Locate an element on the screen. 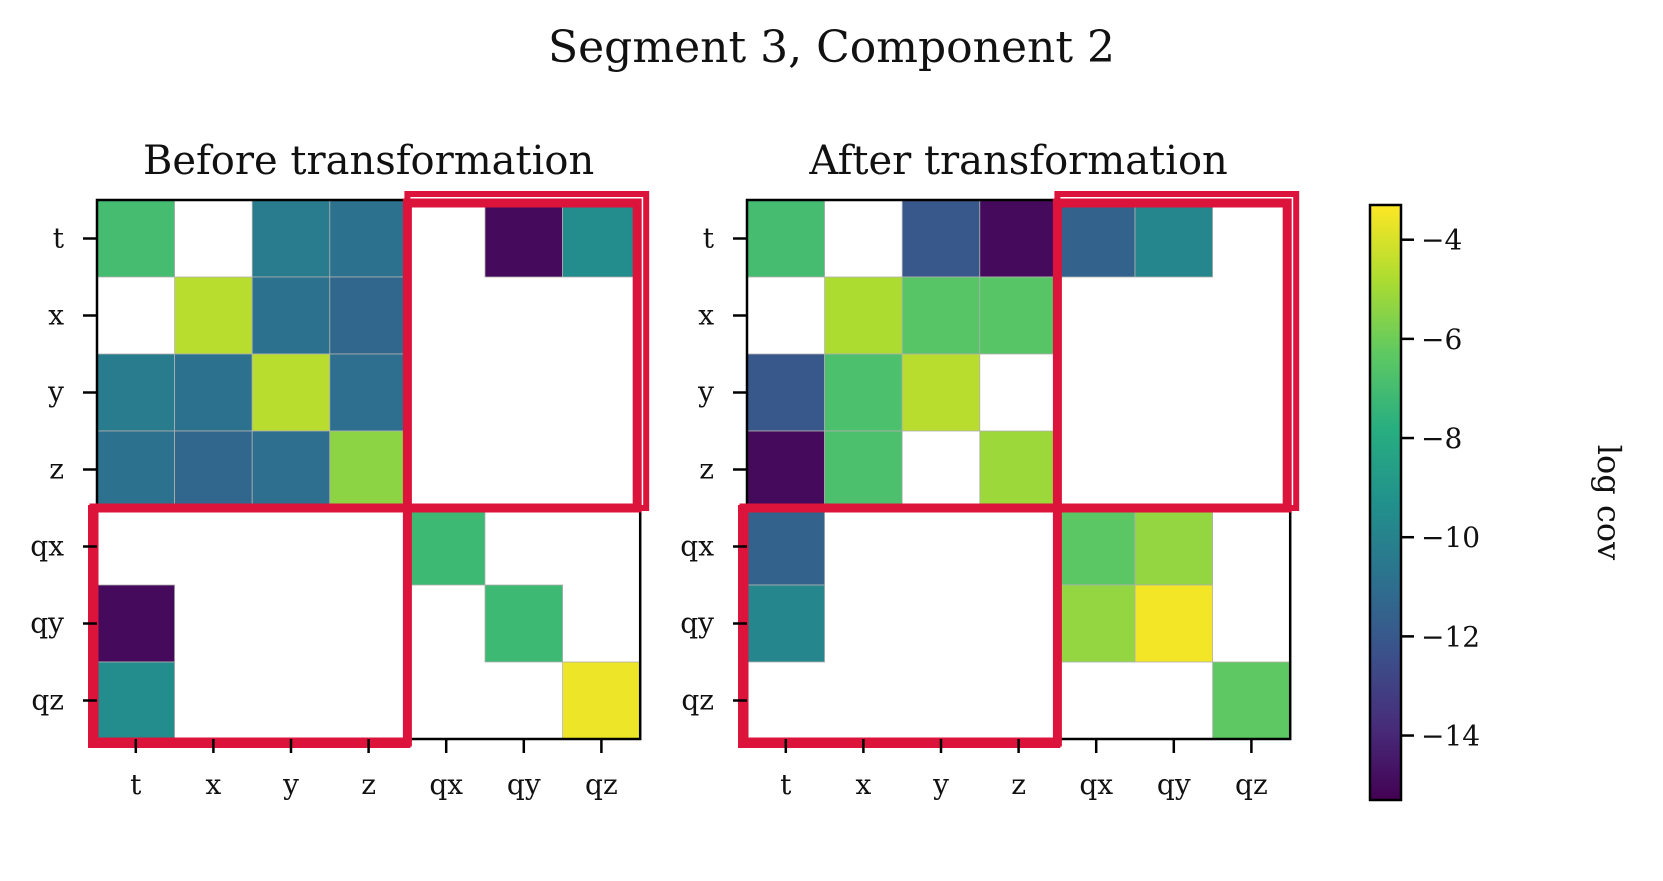 The height and width of the screenshot is (881, 1663). colorbar-tick-label: −6 is located at coordinates (1441, 339).